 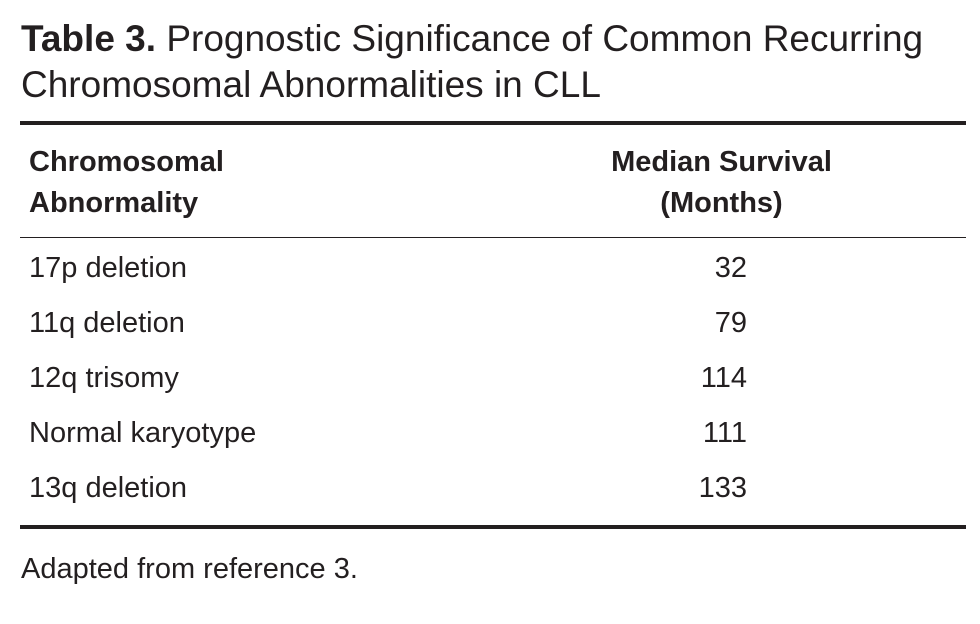 I want to click on abnormality-cell: 13q deletion, so click(x=108, y=488).